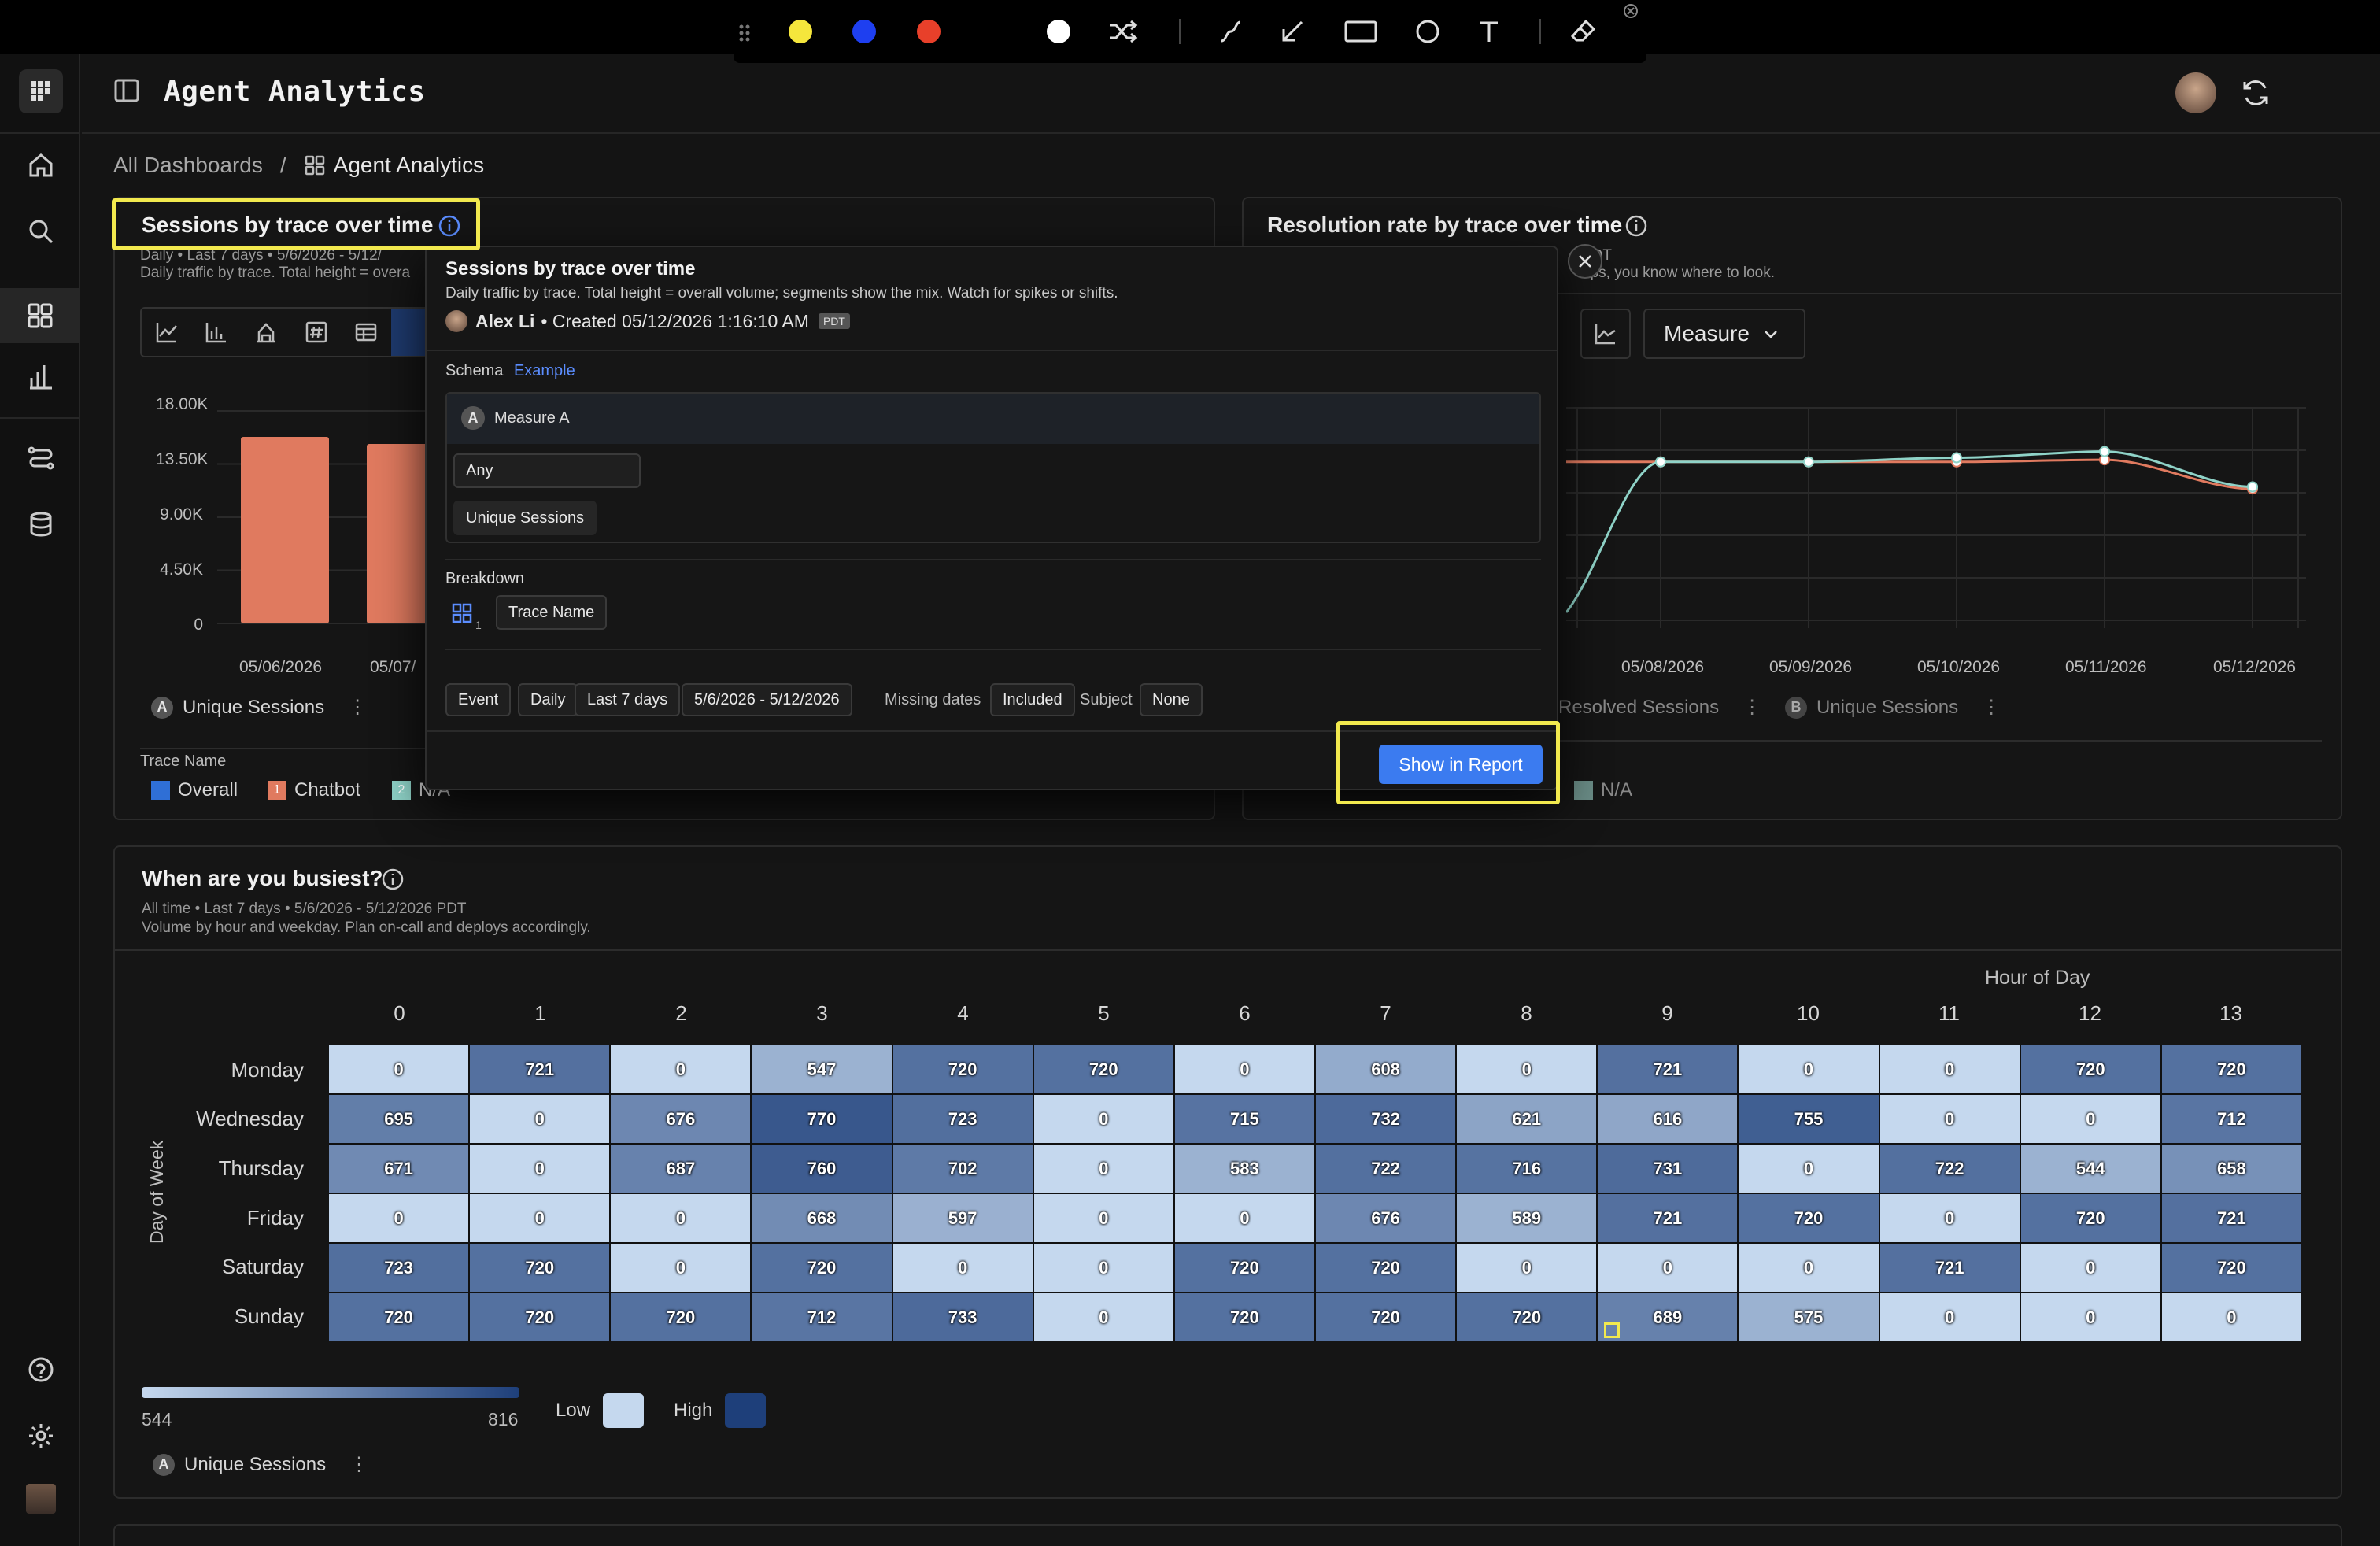  I want to click on toolbar-close-icon, so click(1630, 11).